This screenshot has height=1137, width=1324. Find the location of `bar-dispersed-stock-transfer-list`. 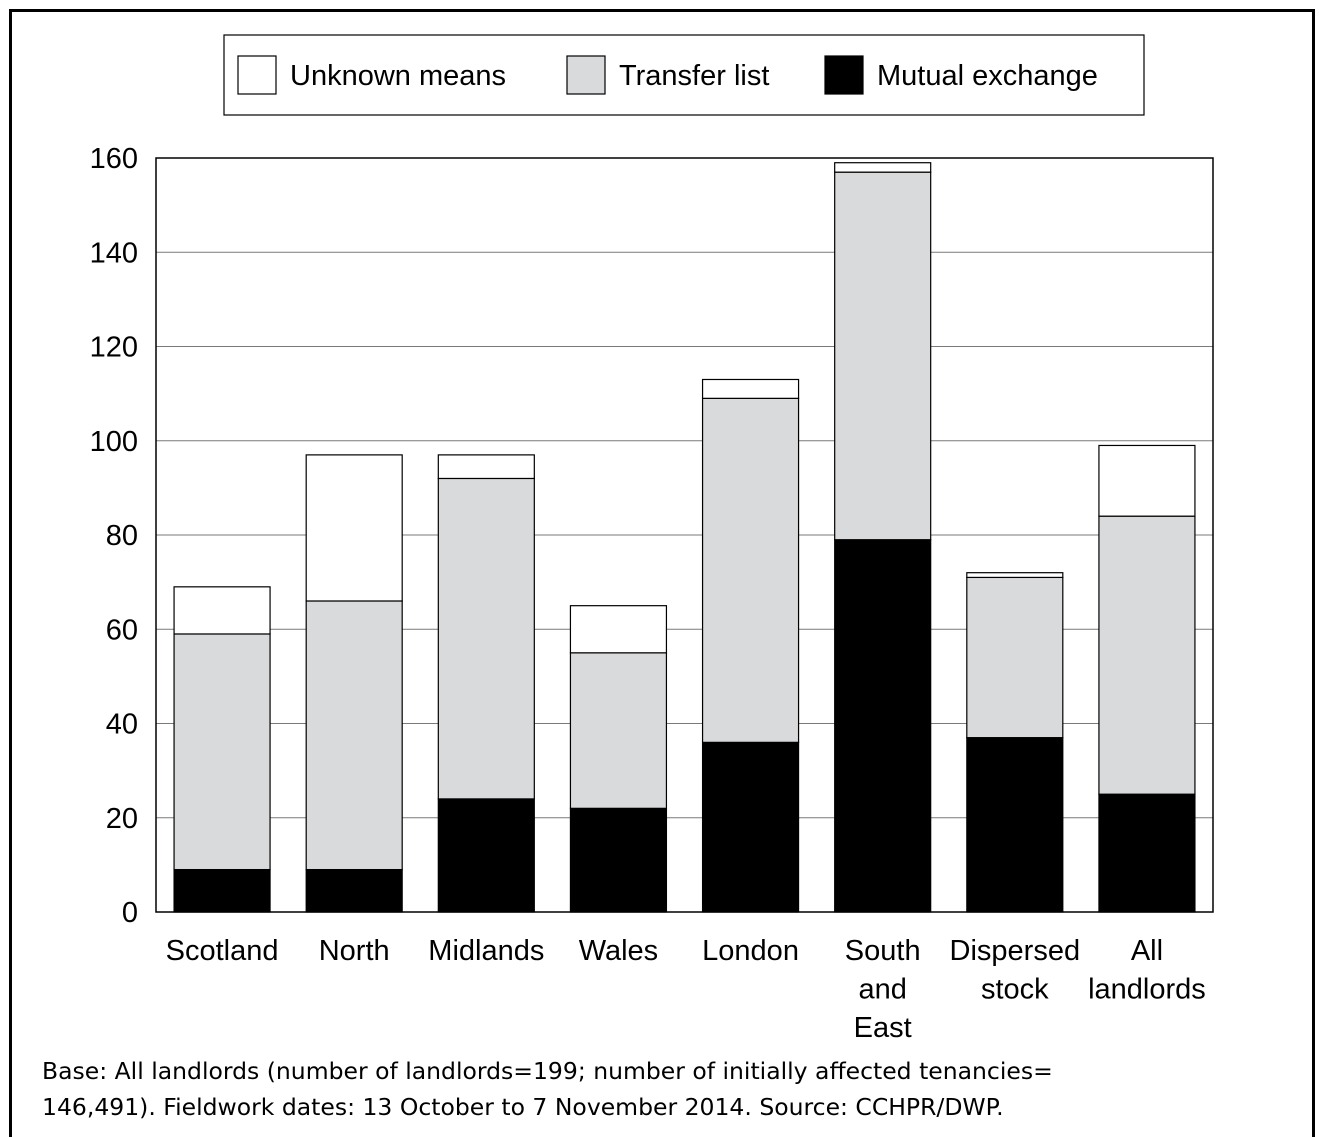

bar-dispersed-stock-transfer-list is located at coordinates (1015, 657).